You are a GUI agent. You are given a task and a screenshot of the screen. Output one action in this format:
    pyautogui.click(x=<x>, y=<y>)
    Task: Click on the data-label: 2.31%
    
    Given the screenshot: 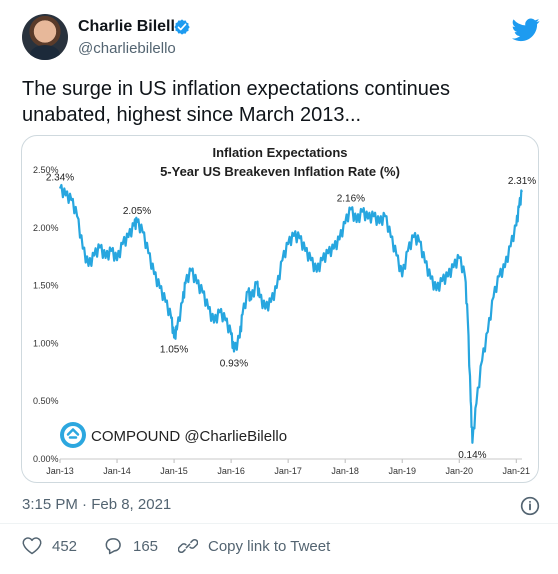 What is the action you would take?
    pyautogui.click(x=522, y=181)
    